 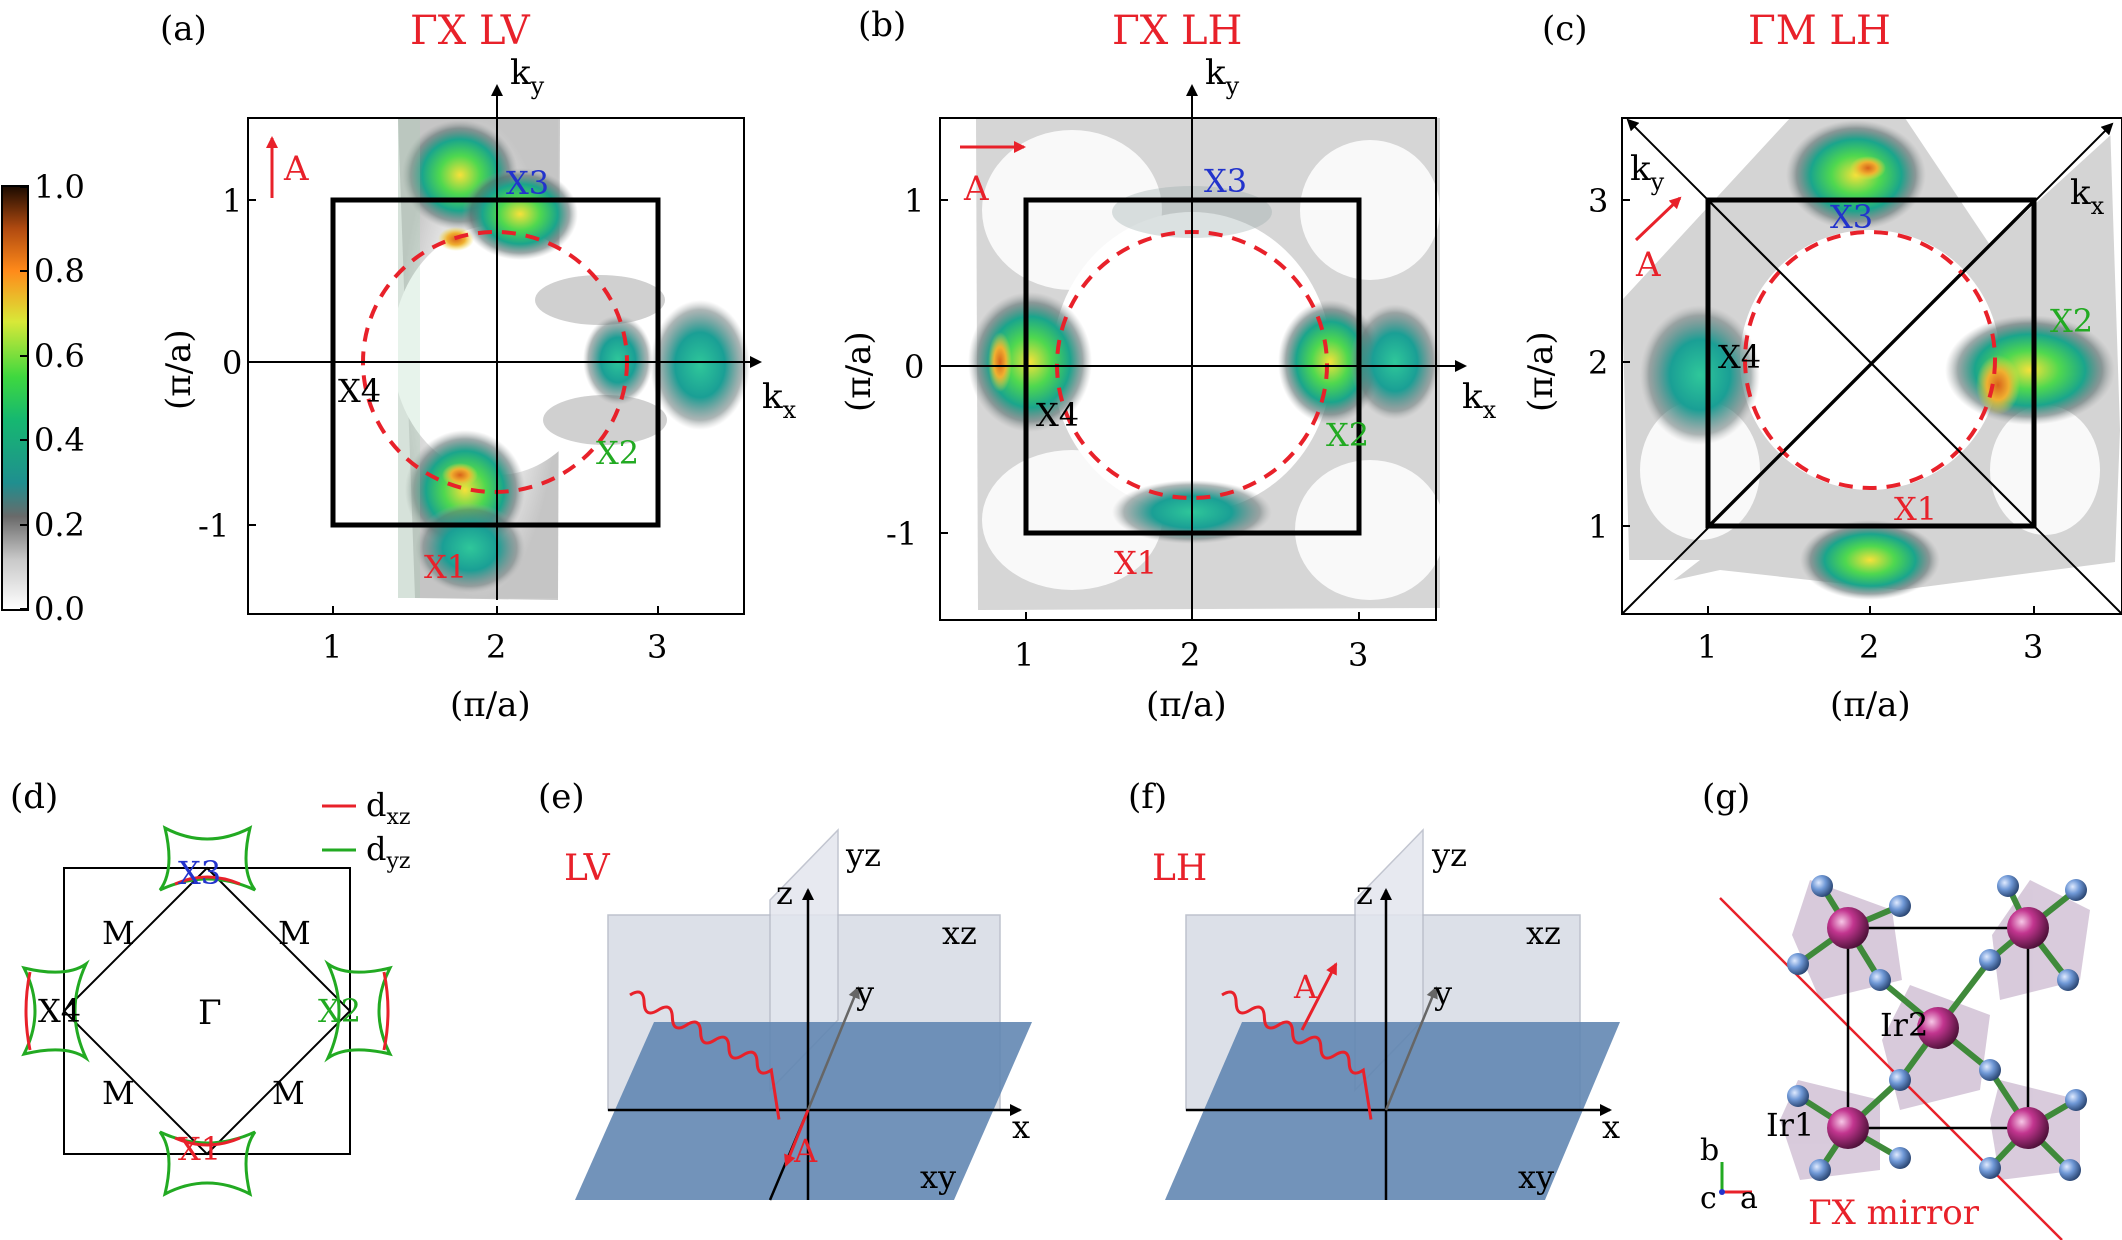 I want to click on colorbar: 1.0 0.8 0.6 0.4 0.2 0.0, so click(x=43, y=398).